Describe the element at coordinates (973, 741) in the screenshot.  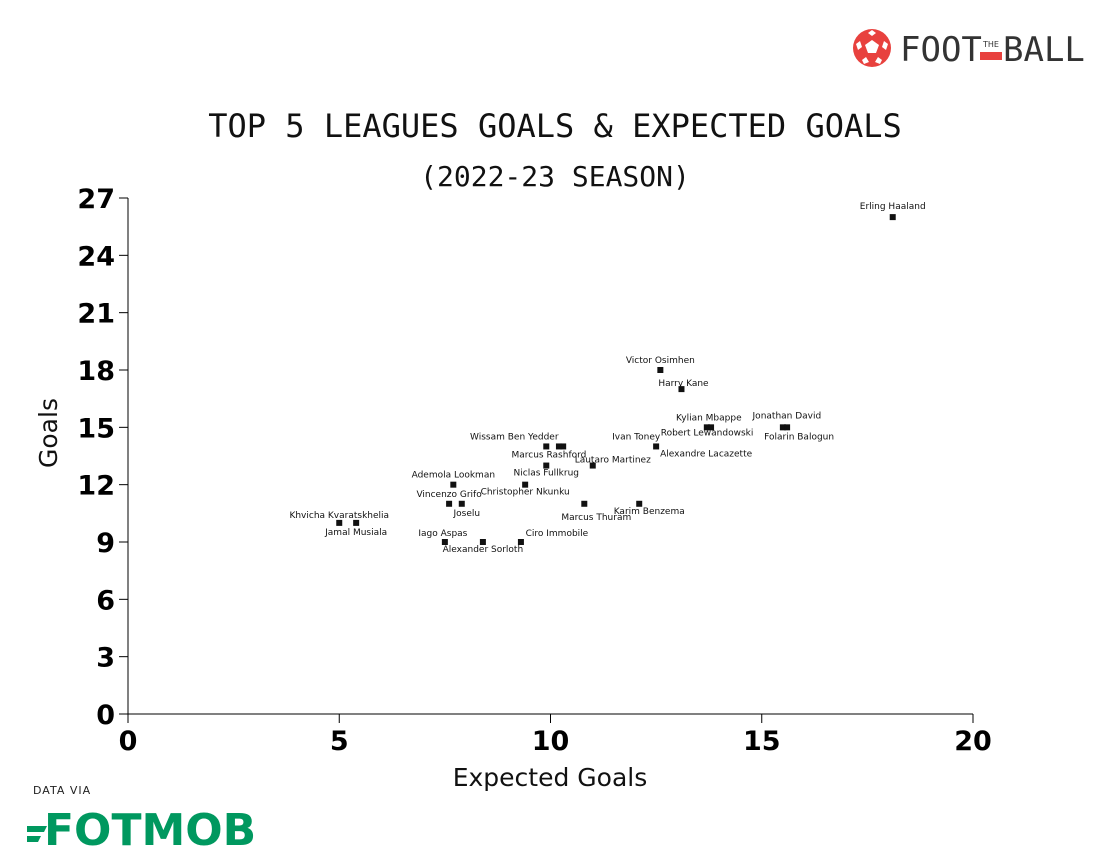
I see `x-tick-label: 20` at that location.